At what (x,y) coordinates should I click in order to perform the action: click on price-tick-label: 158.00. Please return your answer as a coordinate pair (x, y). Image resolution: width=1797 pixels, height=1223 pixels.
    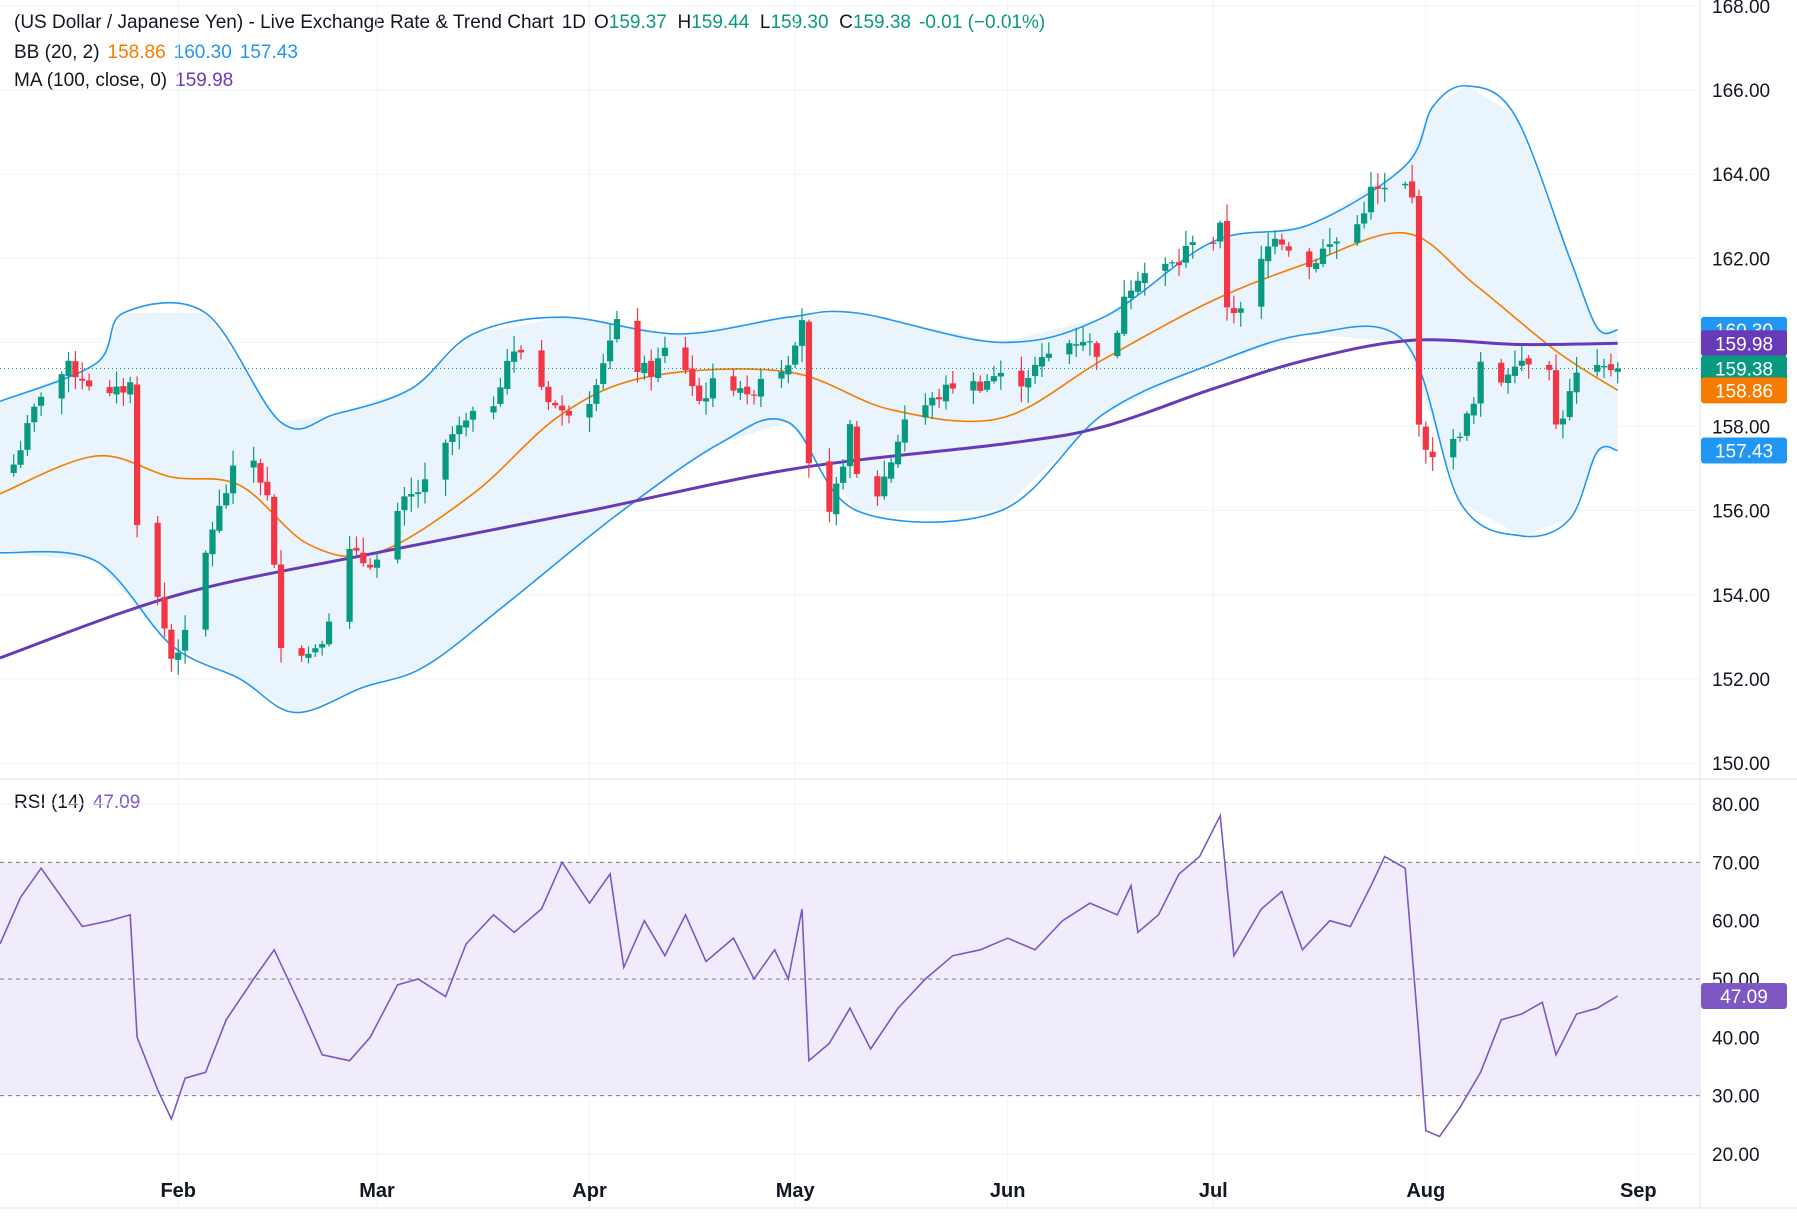
    Looking at the image, I should click on (1741, 428).